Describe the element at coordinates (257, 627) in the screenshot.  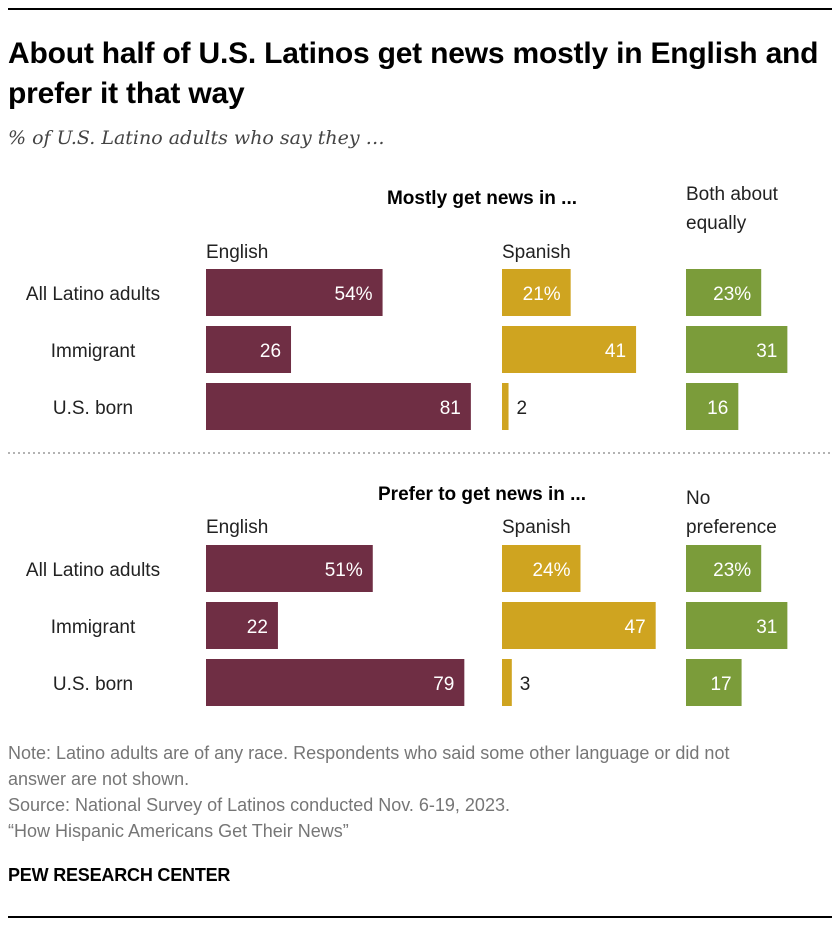
I see `value-label-prefer-0-1: 22` at that location.